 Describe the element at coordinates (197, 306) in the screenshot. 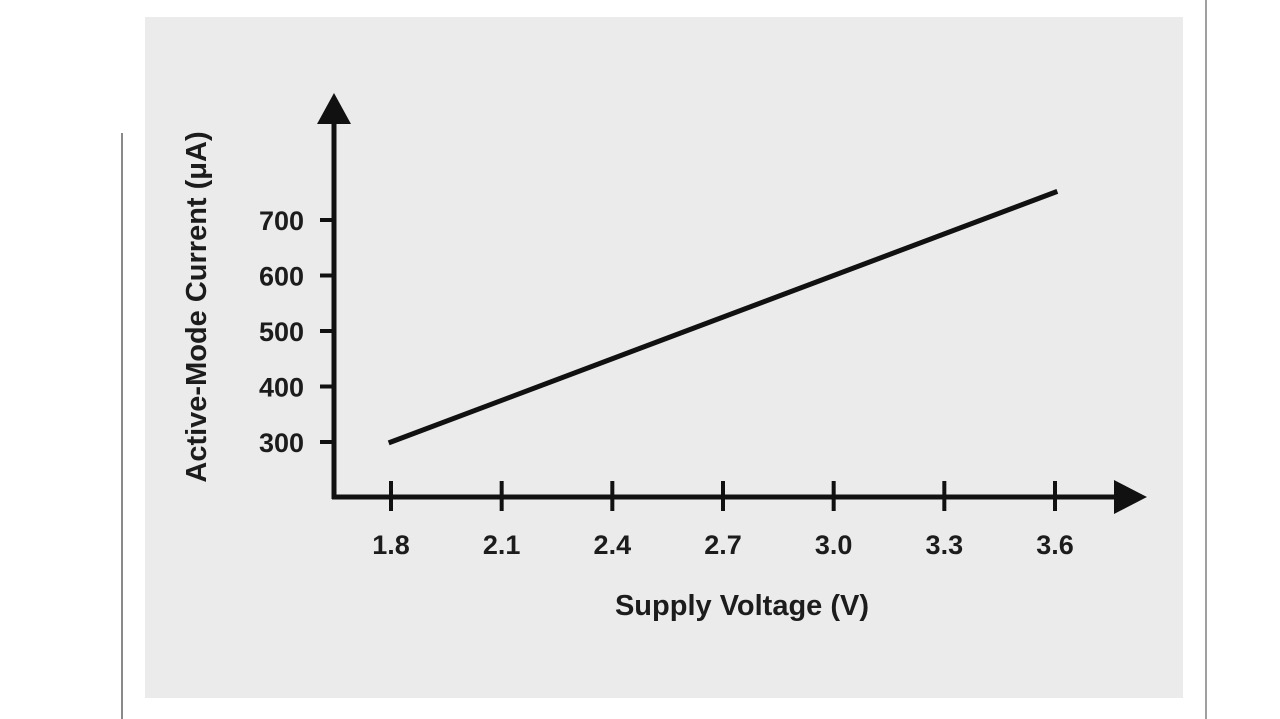

I see `y-axis-title: Active-Mode Current (μA)` at that location.